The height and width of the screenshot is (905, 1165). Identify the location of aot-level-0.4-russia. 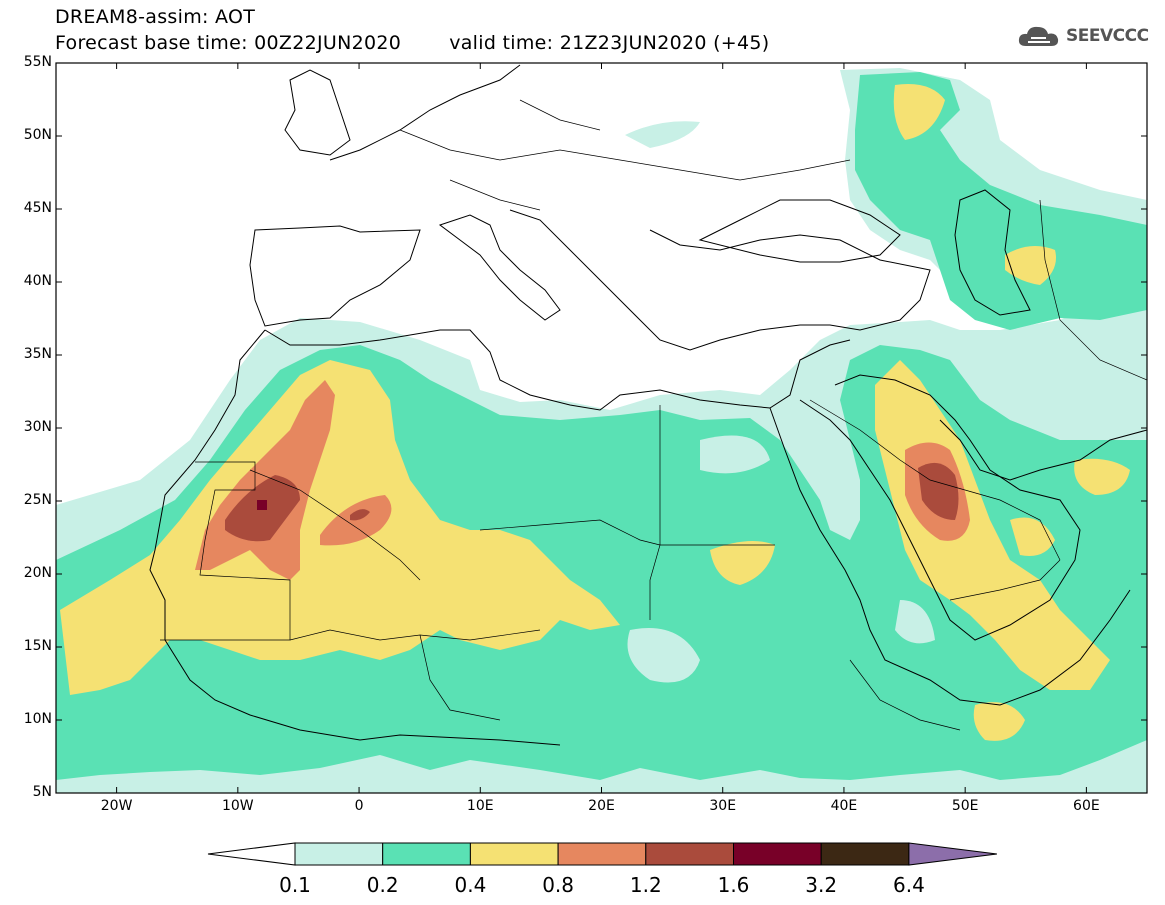
(919, 112).